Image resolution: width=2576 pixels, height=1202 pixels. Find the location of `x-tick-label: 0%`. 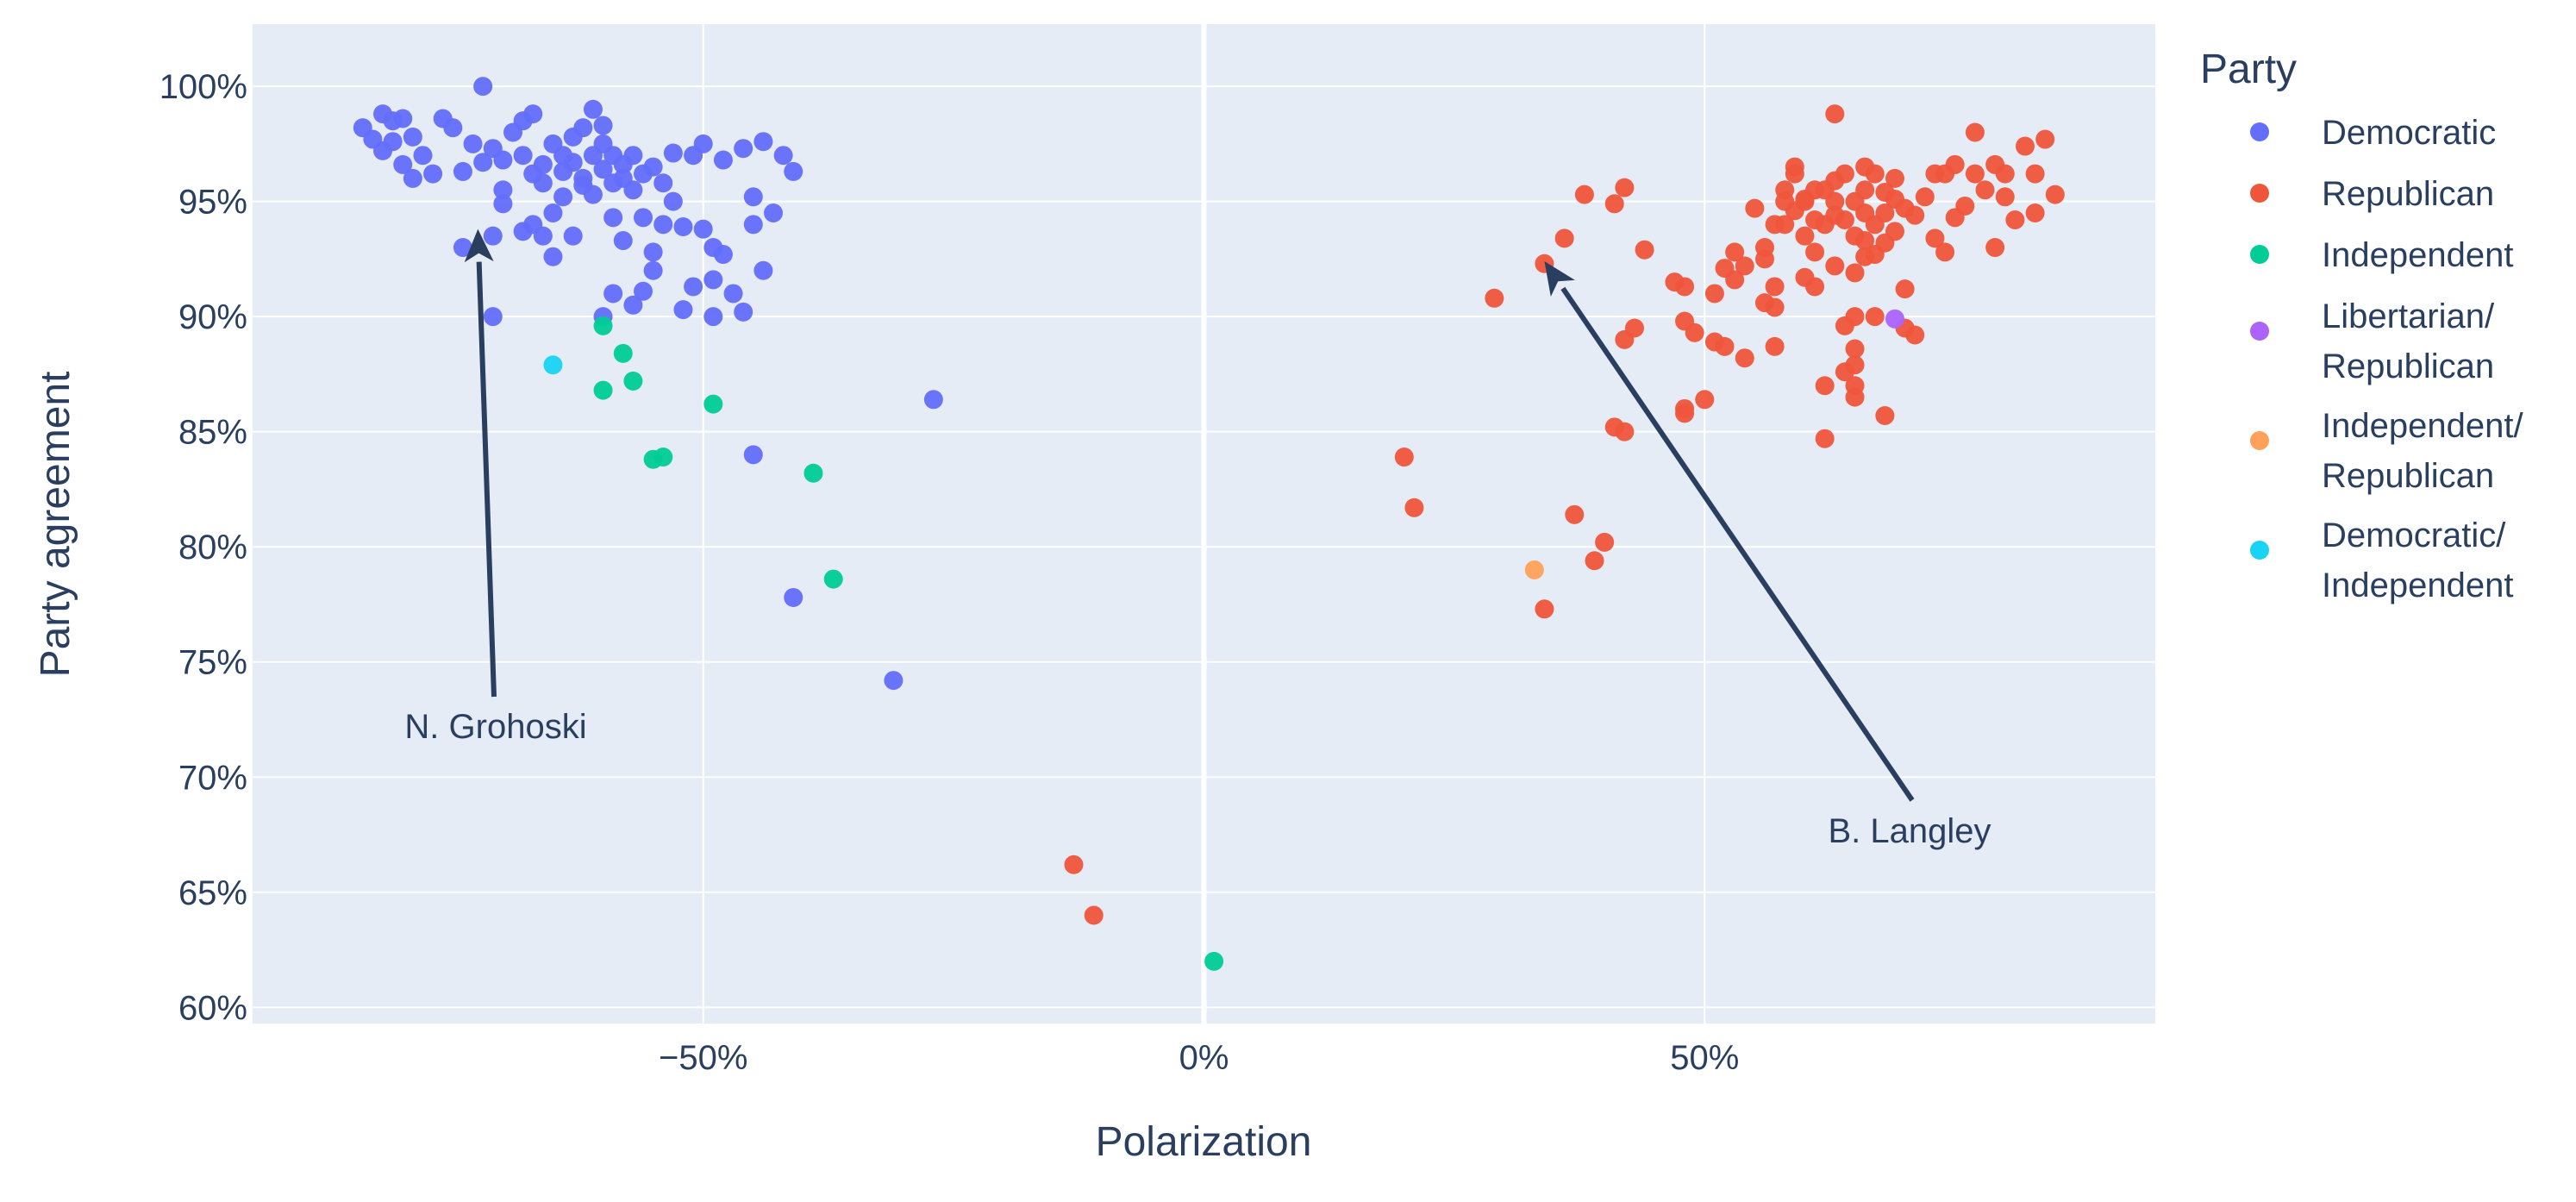

x-tick-label: 0% is located at coordinates (1204, 1058).